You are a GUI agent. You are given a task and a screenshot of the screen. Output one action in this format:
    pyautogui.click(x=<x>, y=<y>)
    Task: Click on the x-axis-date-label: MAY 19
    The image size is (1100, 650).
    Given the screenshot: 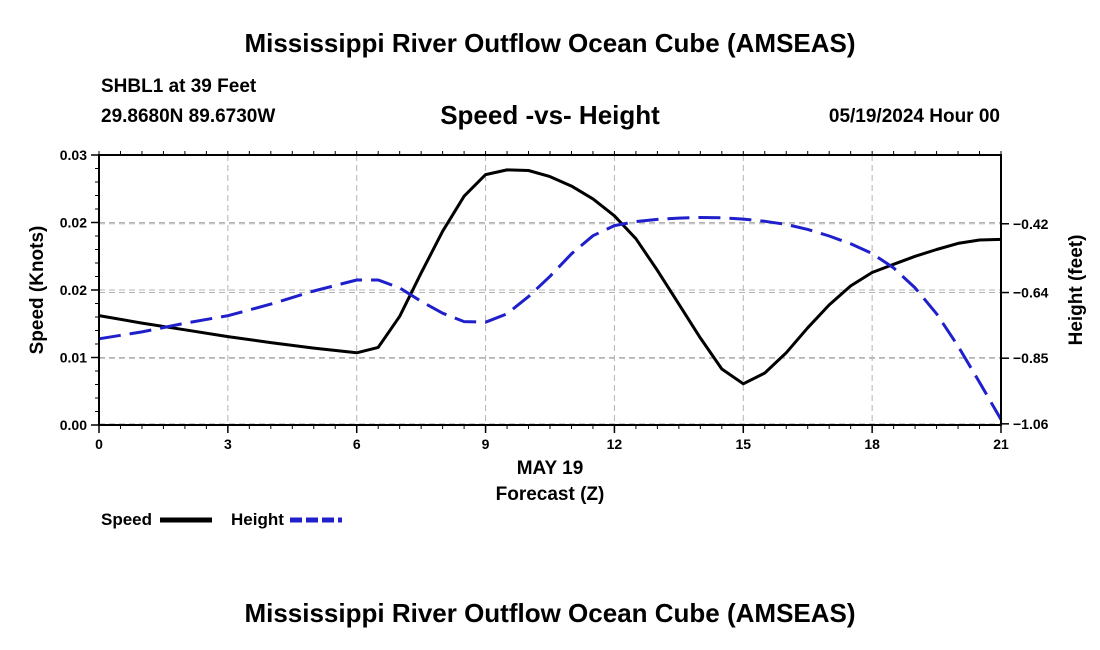 What is the action you would take?
    pyautogui.click(x=550, y=468)
    